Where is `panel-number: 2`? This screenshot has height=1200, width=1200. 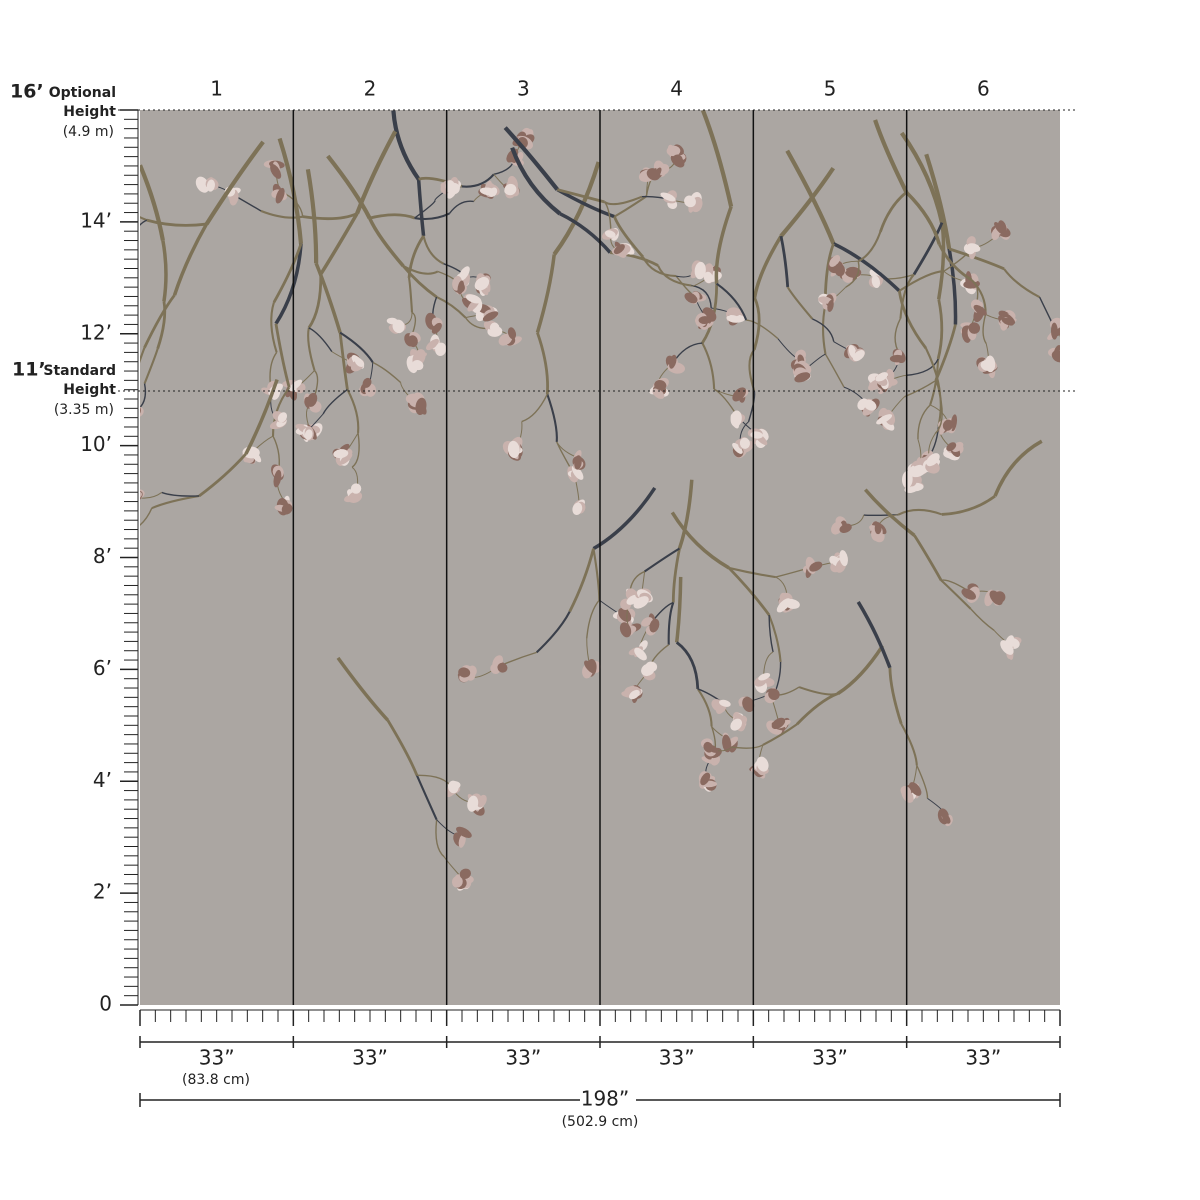 panel-number: 2 is located at coordinates (370, 89).